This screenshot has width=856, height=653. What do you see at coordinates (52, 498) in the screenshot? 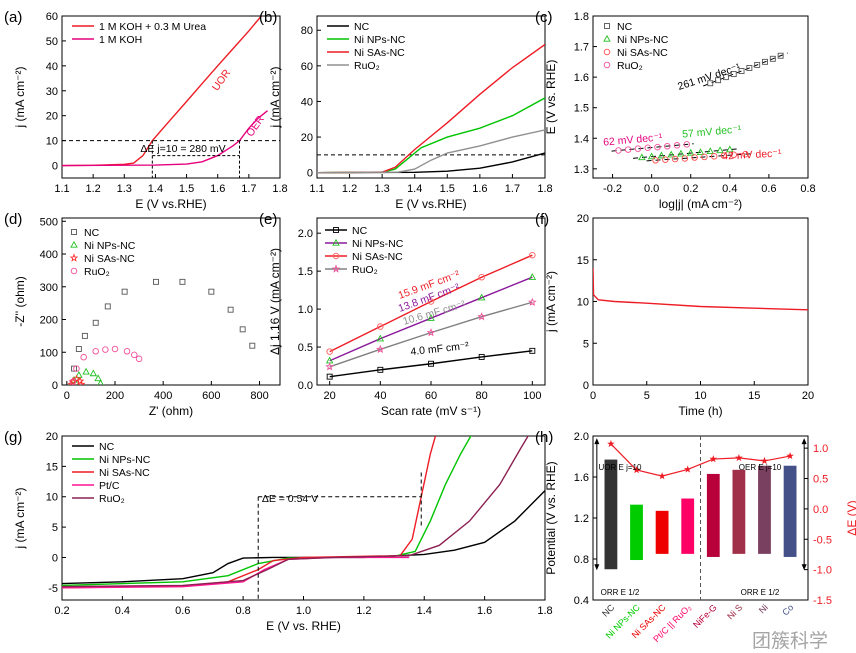
I see `y-tick-label: 10` at bounding box center [52, 498].